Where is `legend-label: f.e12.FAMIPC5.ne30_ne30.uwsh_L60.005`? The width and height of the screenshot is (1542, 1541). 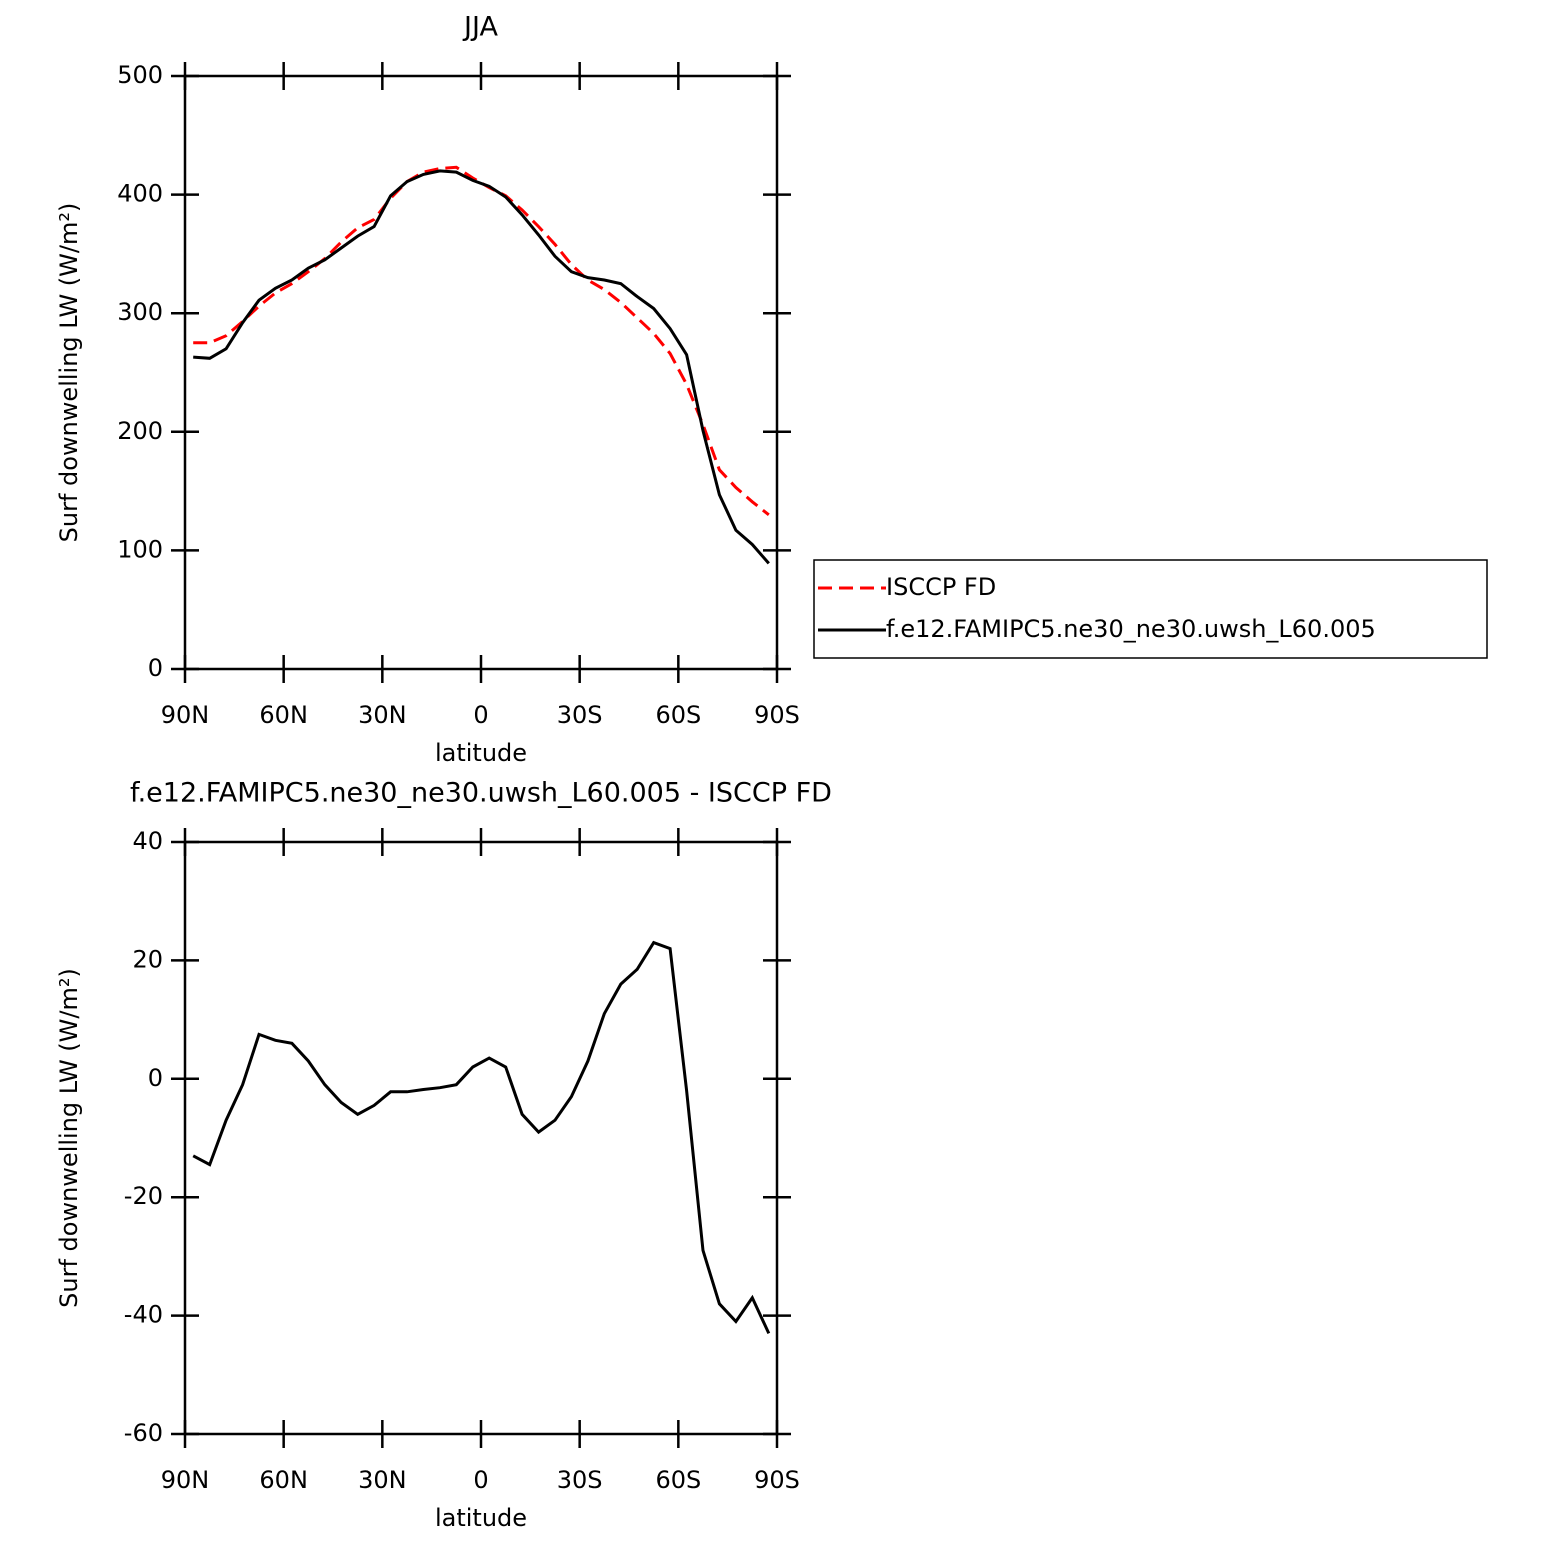 legend-label: f.e12.FAMIPC5.ne30_ne30.uwsh_L60.005 is located at coordinates (1131, 629).